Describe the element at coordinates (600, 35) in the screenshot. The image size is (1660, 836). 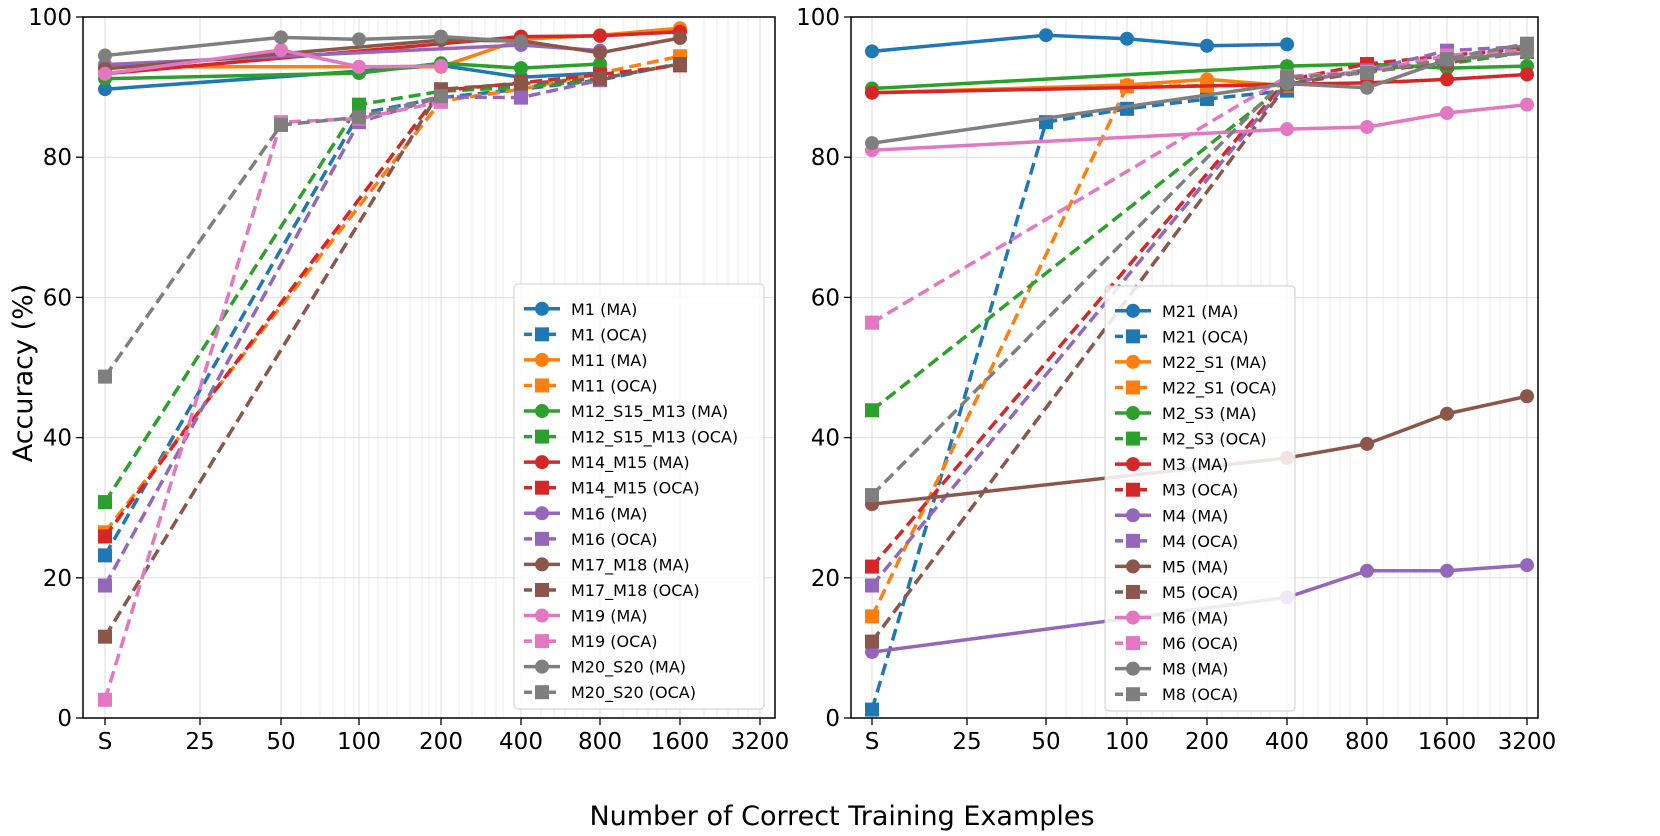
I see `data-point-m14-m15-ma` at that location.